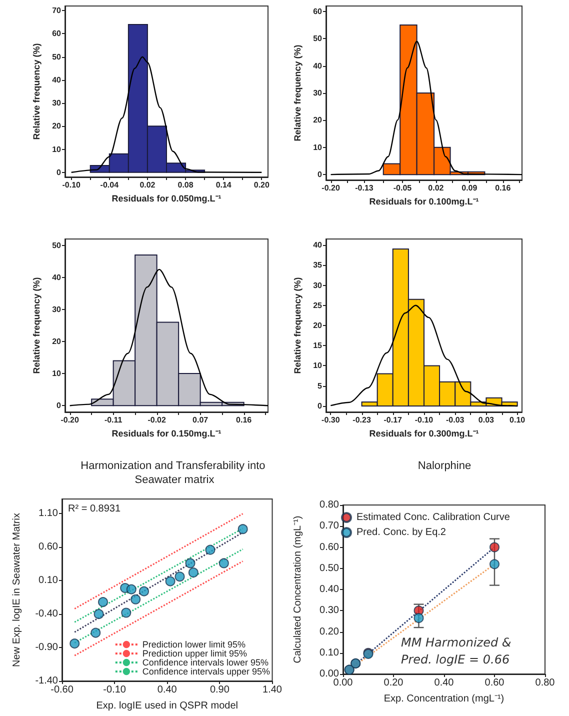 This screenshot has height=716, width=569. What do you see at coordinates (110, 185) in the screenshot?
I see `x-tick-label: -0.04` at bounding box center [110, 185].